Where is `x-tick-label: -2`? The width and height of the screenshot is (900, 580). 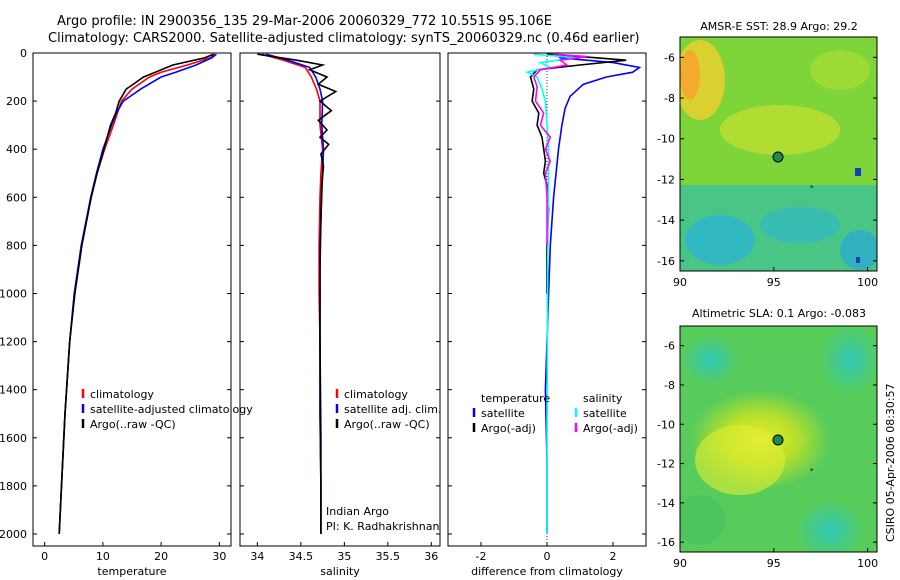
x-tick-label: -2 is located at coordinates (481, 556).